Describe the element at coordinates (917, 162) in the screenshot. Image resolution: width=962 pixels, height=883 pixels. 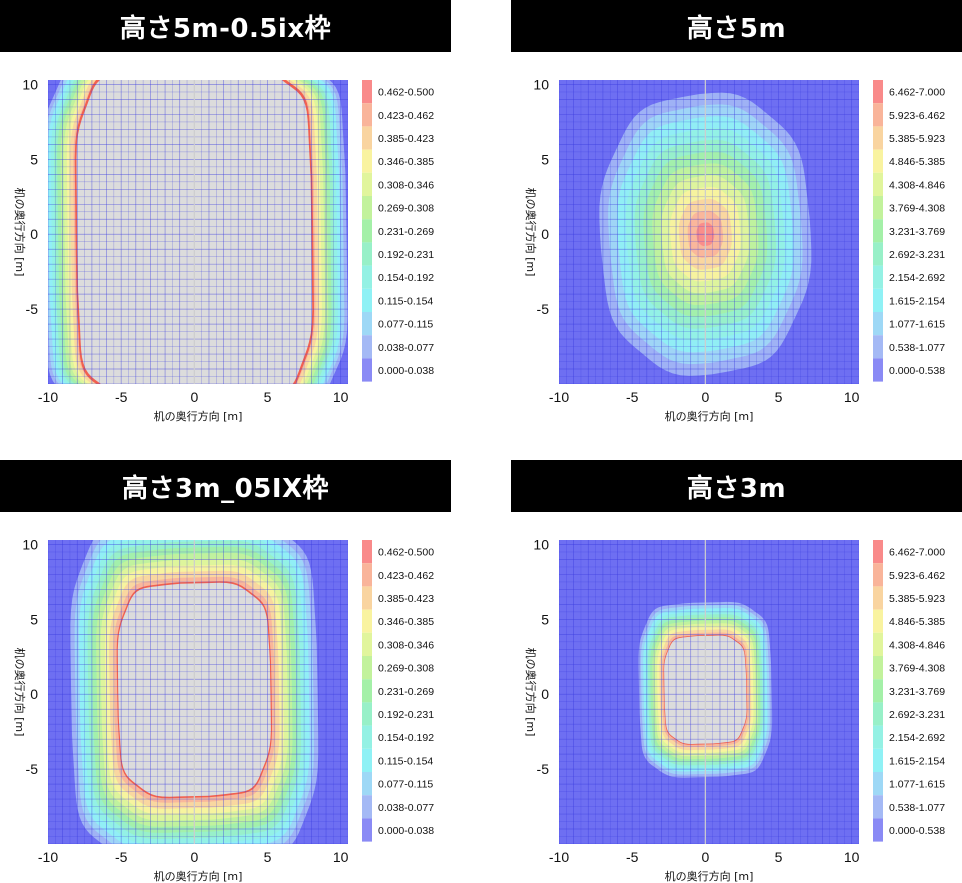
I see `legend-label: 4.846-5.385` at that location.